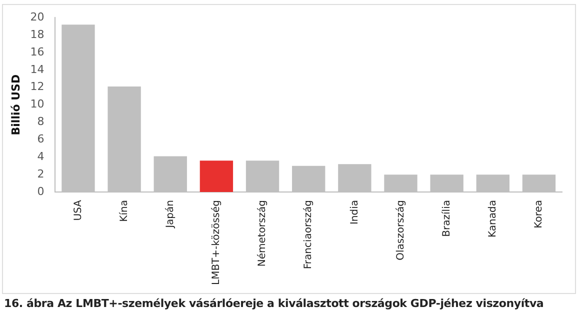 The height and width of the screenshot is (327, 580). Describe the element at coordinates (40, 156) in the screenshot. I see `y-tick-label: 4` at that location.